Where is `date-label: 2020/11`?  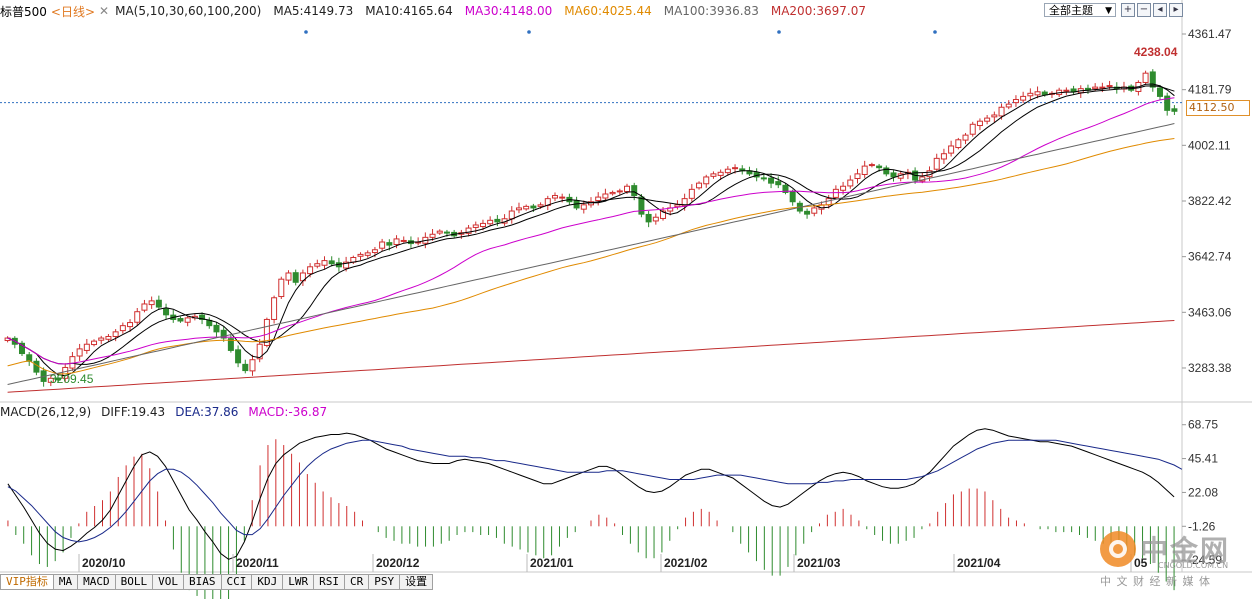 date-label: 2020/11 is located at coordinates (257, 563).